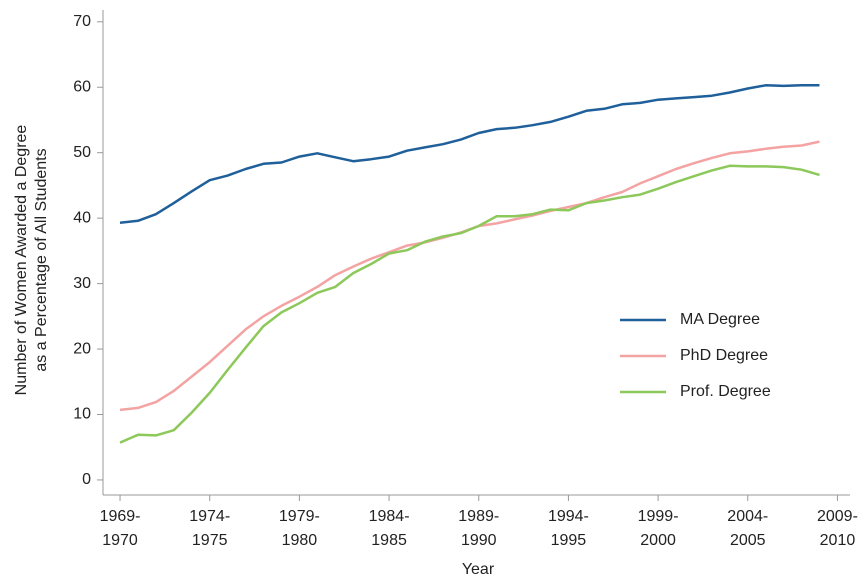 This screenshot has width=868, height=582. Describe the element at coordinates (21, 260) in the screenshot. I see `y-axis-label: Number of Women Awarded a Degree` at that location.